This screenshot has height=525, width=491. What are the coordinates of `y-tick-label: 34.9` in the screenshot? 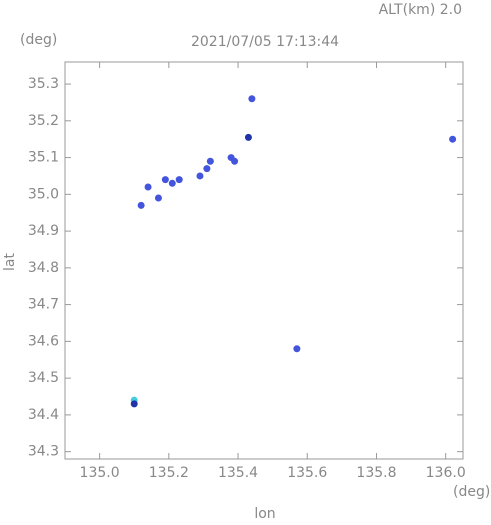 It's located at (43, 231).